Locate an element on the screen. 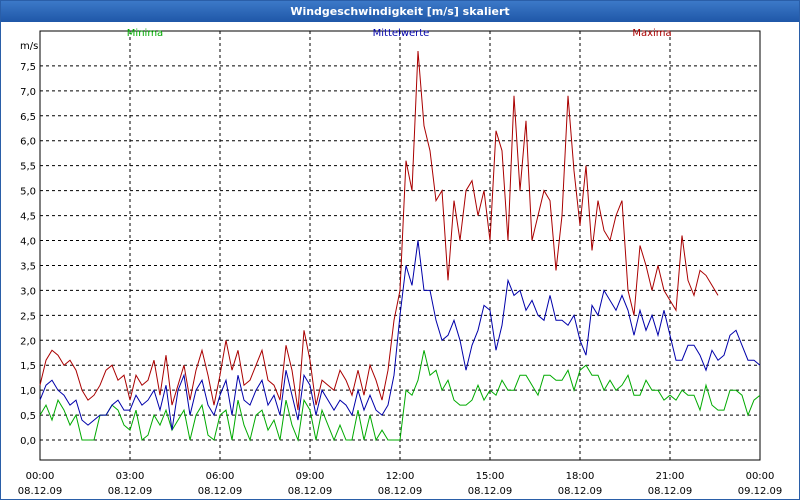  y-tick-label: 0,0 is located at coordinates (28, 441).